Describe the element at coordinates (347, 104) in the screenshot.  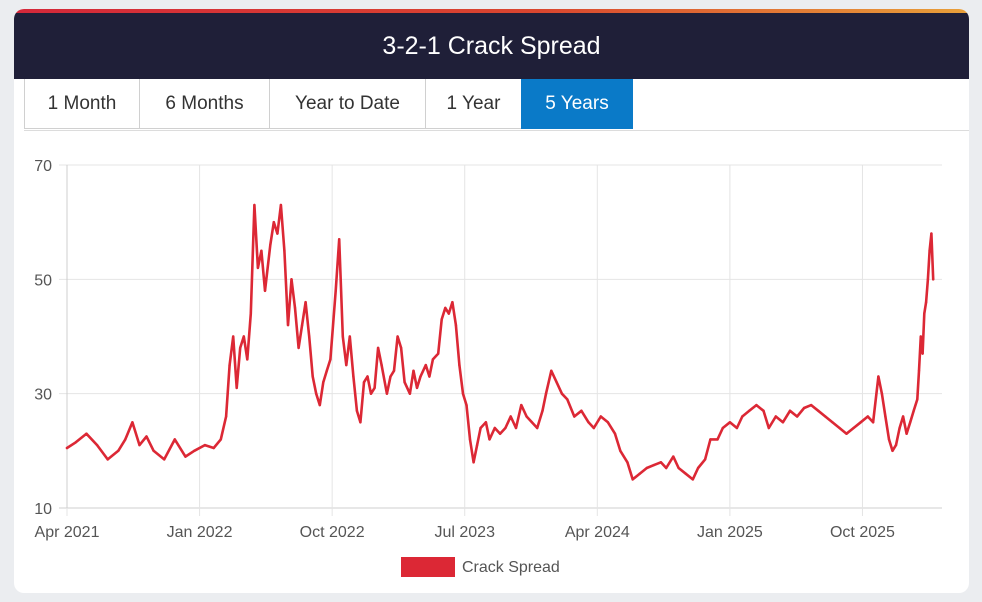
I see `tab-year-to-date: Year to Date` at that location.